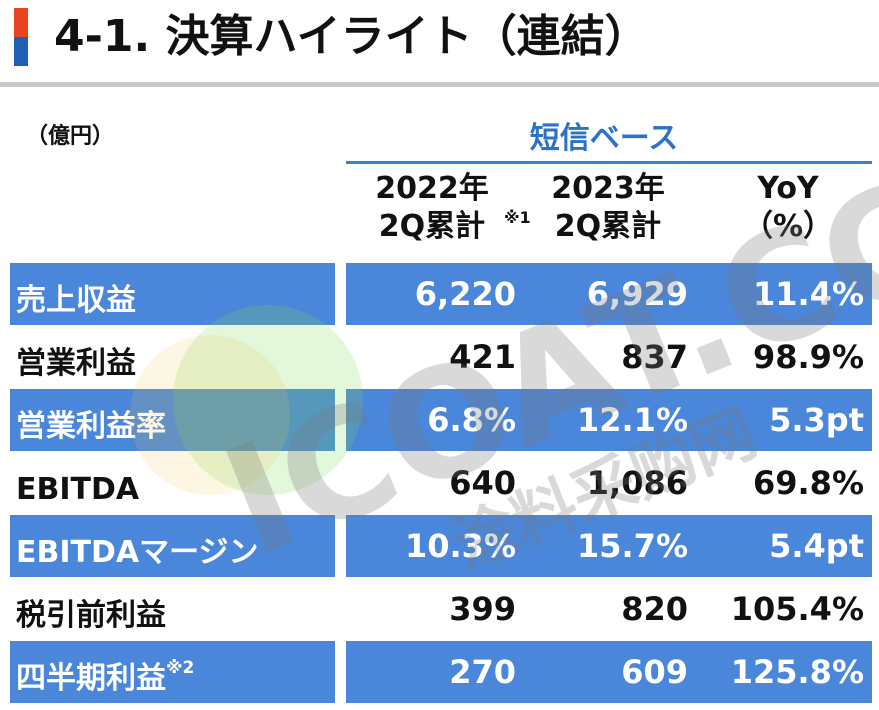  What do you see at coordinates (632, 420) in the screenshot?
I see `value-2023: 12.1%` at bounding box center [632, 420].